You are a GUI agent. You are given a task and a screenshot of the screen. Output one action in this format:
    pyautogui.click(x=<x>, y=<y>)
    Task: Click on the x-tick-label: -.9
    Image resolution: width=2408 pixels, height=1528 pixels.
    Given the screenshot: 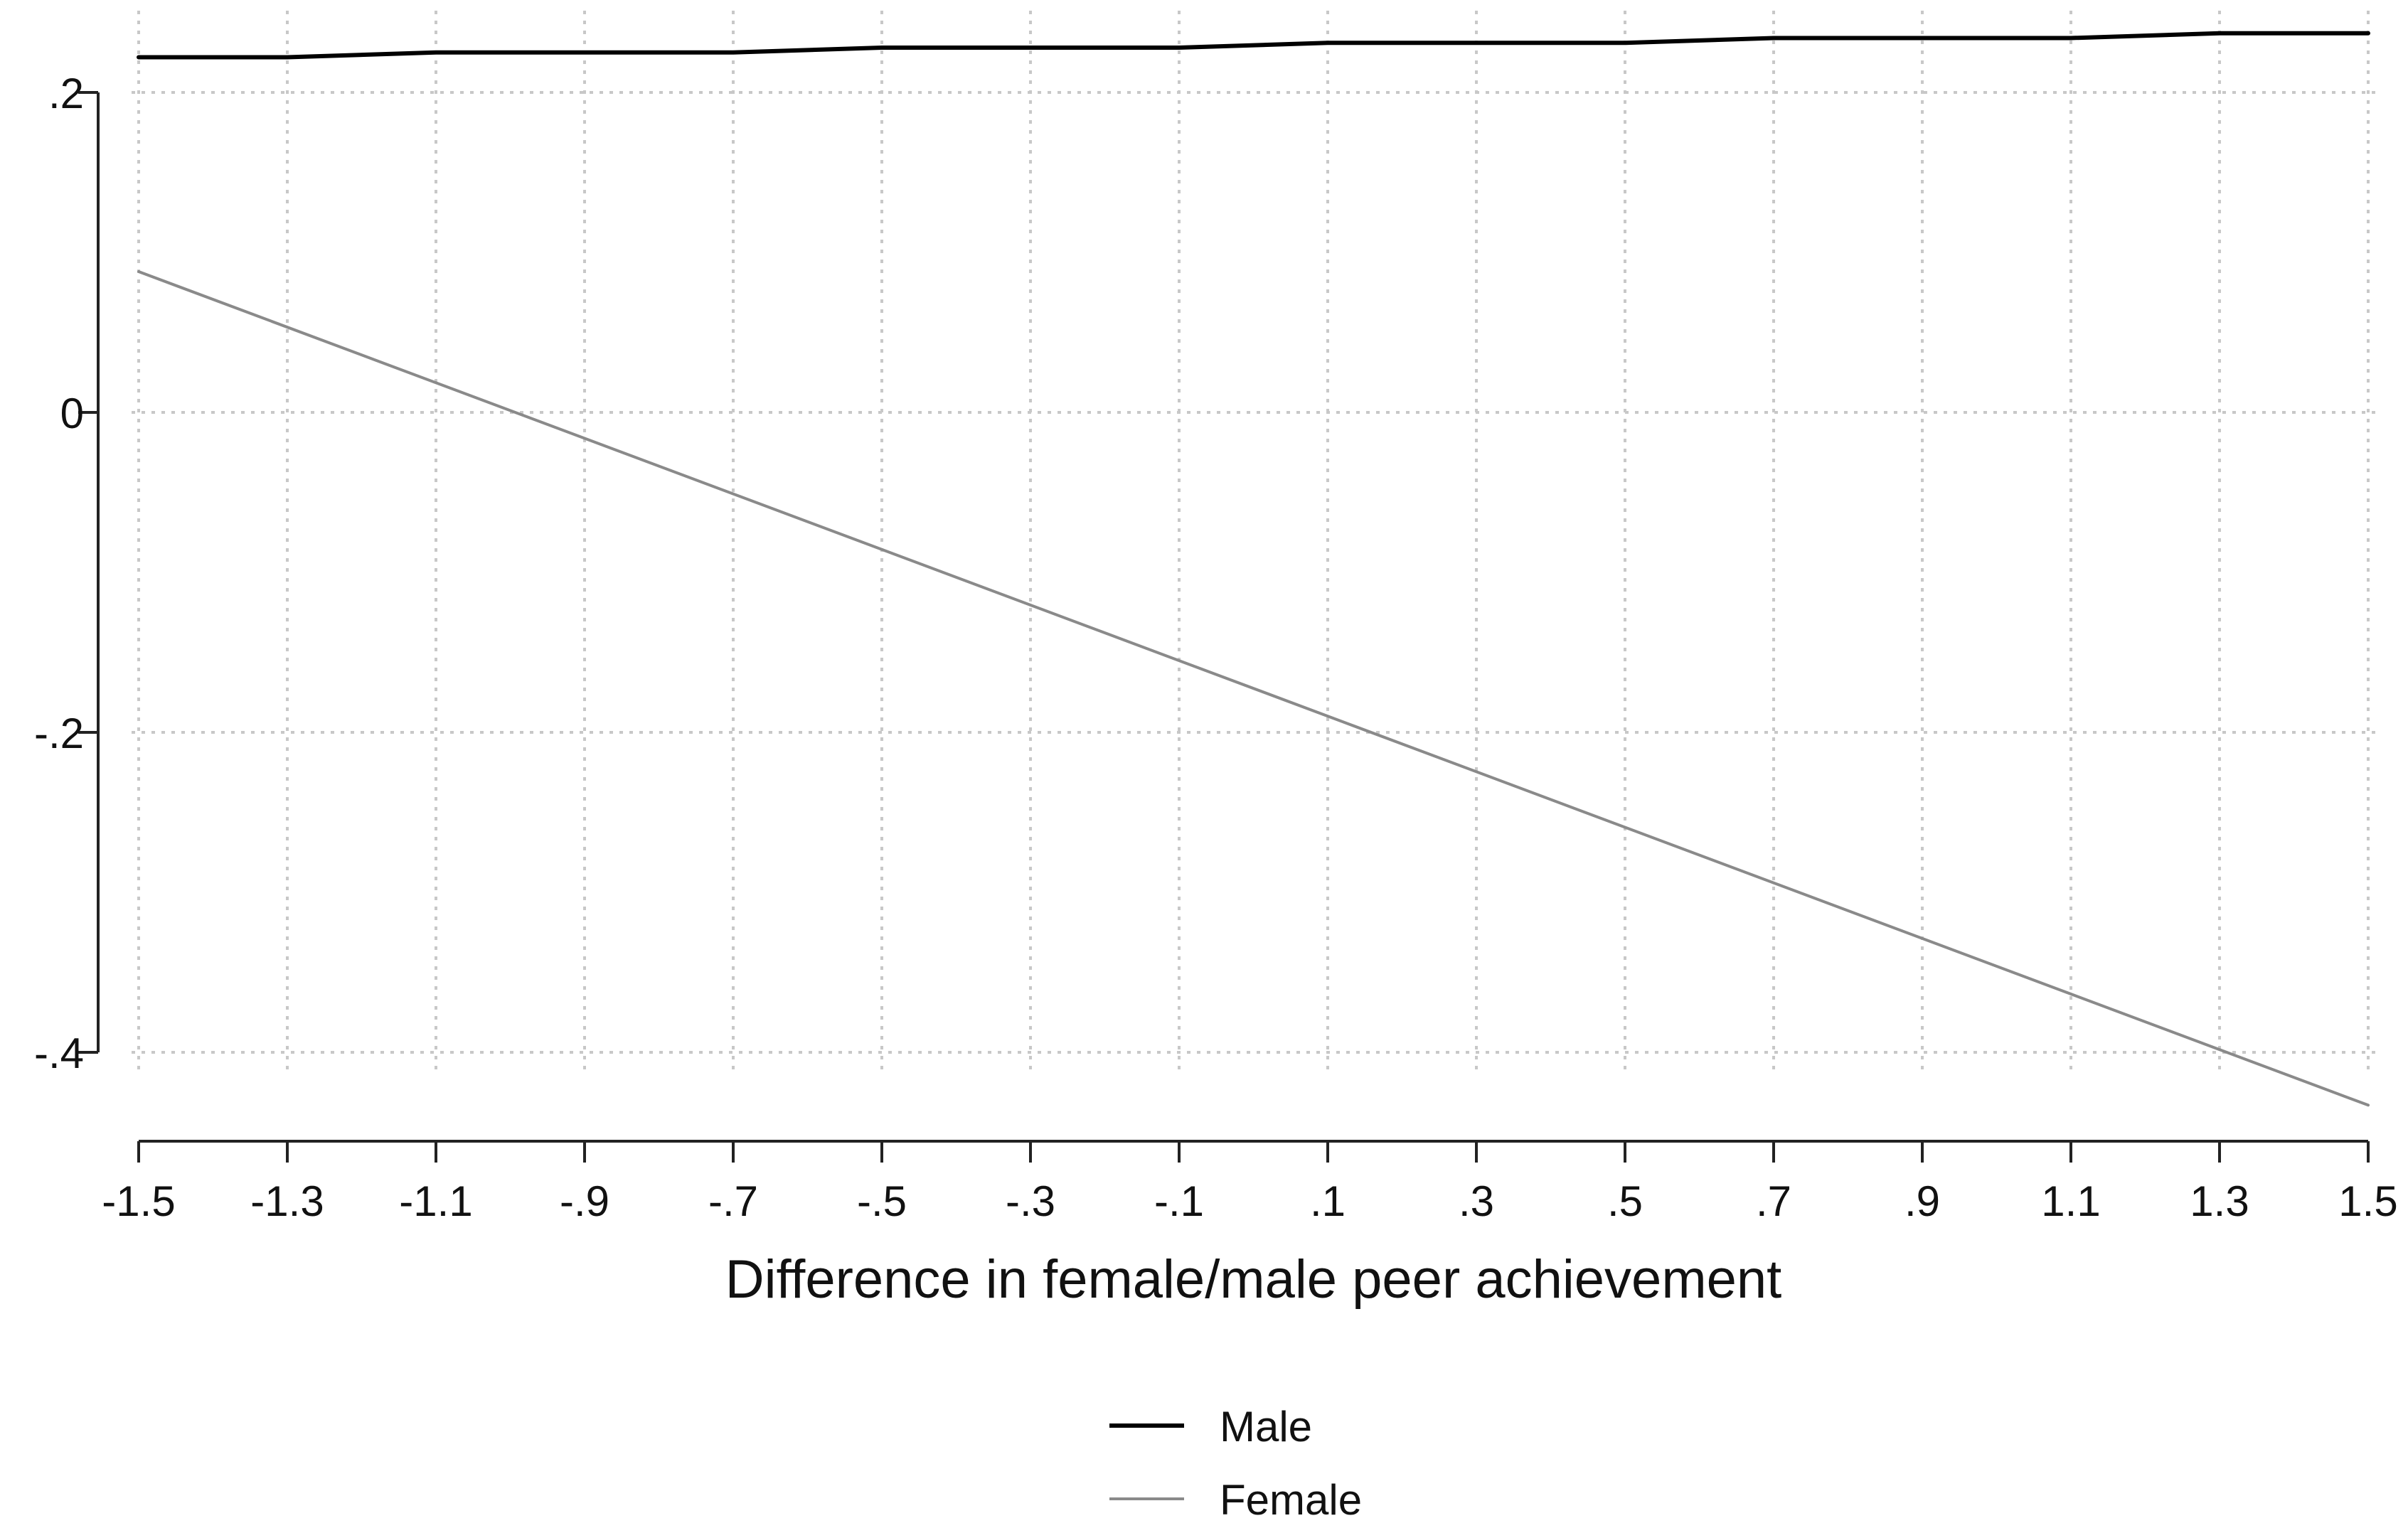 What is the action you would take?
    pyautogui.click(x=584, y=1201)
    